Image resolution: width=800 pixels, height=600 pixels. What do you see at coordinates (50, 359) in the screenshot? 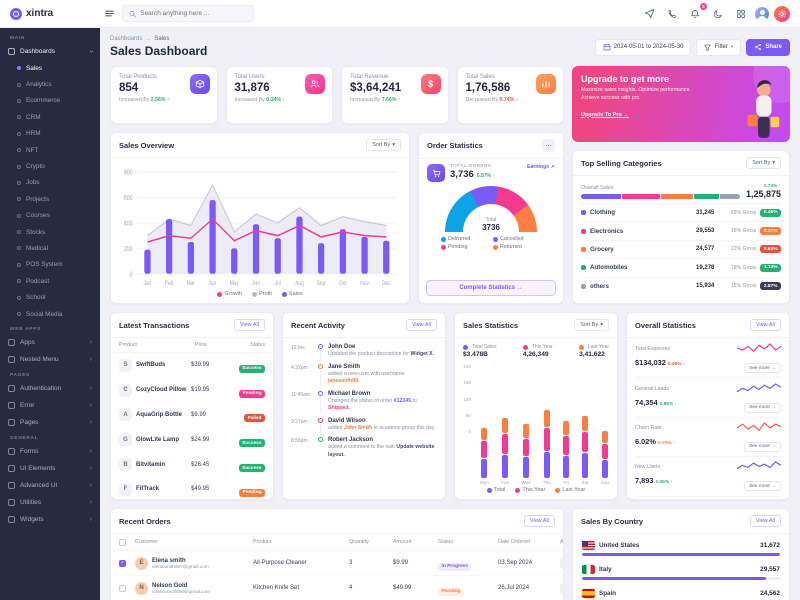
I see `sidebar-item-nested-menu: Nested Menu ›` at bounding box center [50, 359].